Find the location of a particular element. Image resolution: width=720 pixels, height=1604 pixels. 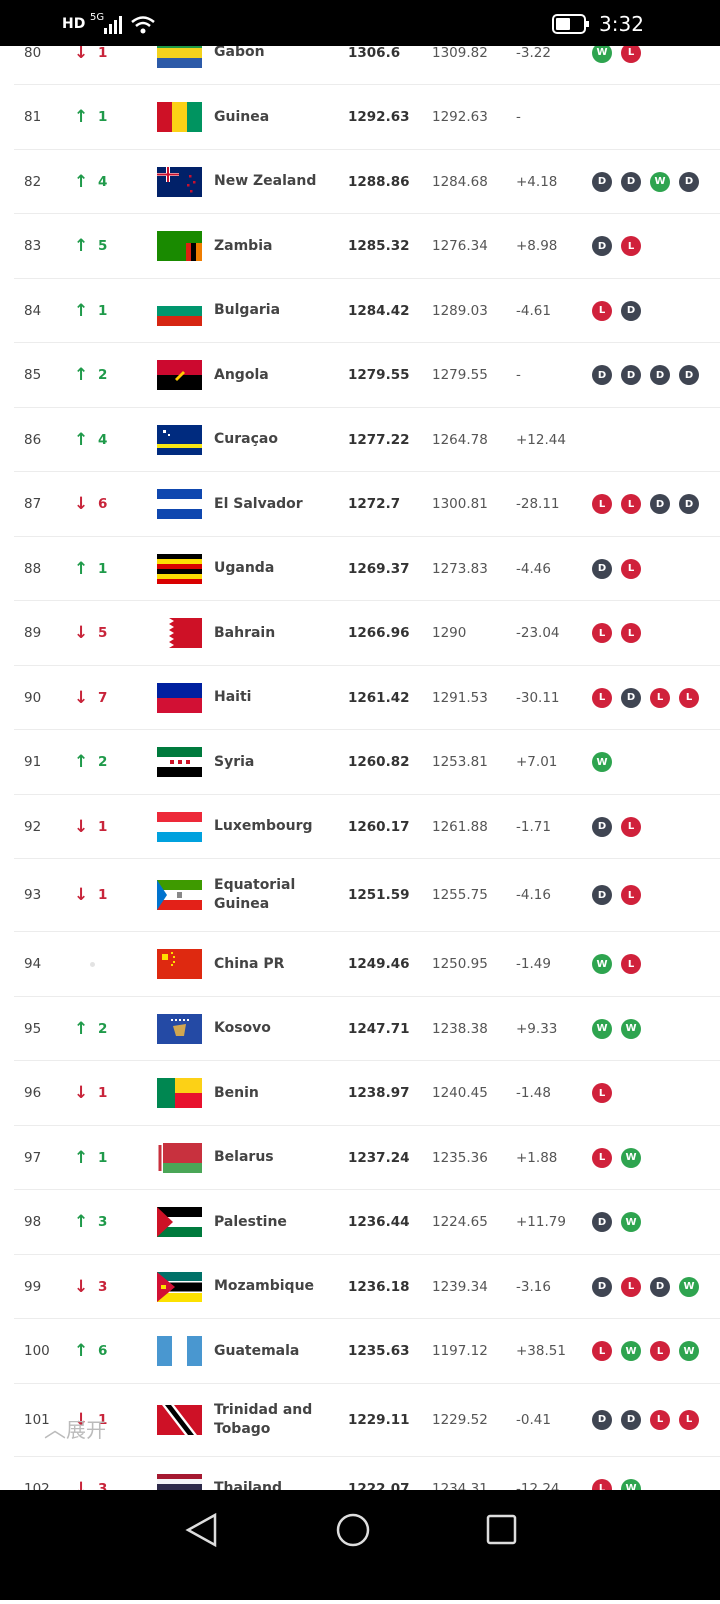

points-change: -1.71 is located at coordinates (533, 826).